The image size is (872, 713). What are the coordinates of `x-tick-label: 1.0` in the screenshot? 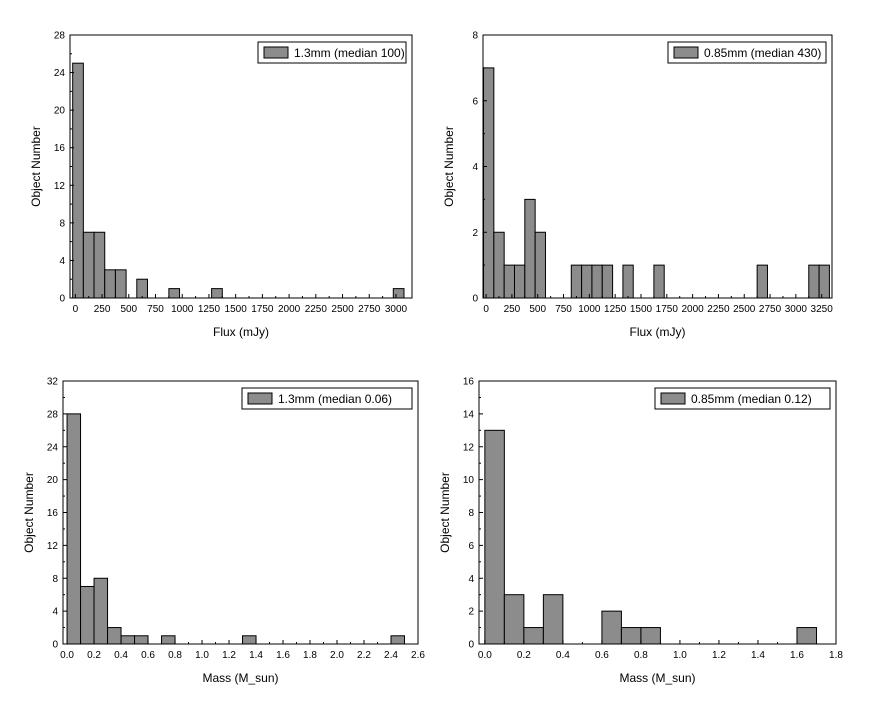 It's located at (202, 655).